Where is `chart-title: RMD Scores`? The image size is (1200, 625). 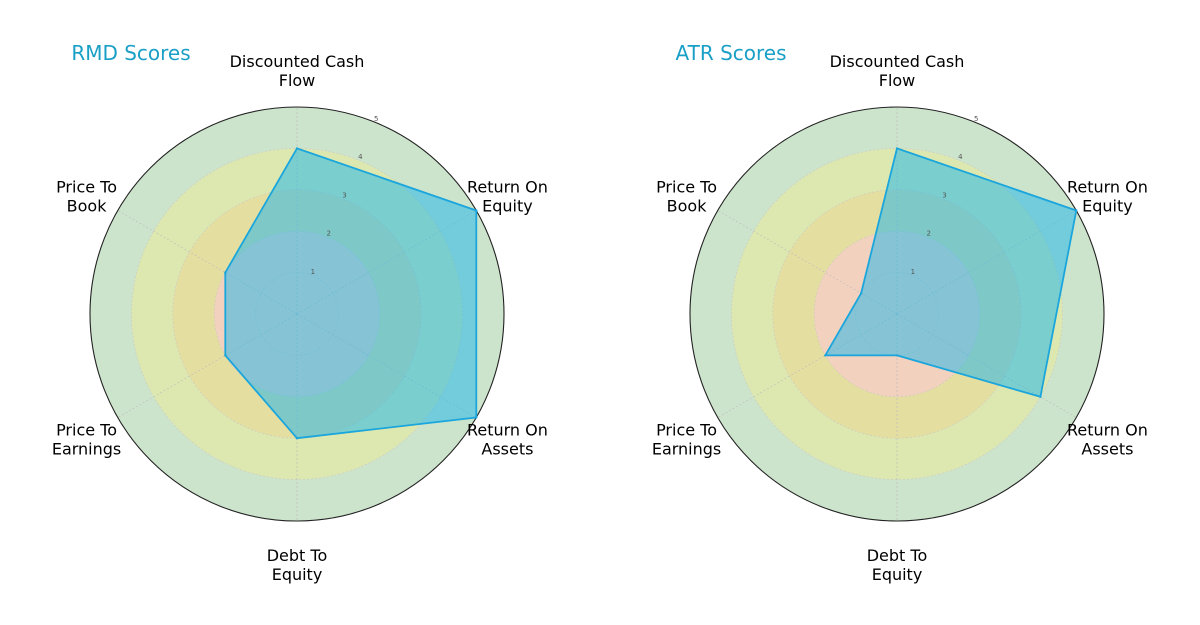
chart-title: RMD Scores is located at coordinates (130, 53).